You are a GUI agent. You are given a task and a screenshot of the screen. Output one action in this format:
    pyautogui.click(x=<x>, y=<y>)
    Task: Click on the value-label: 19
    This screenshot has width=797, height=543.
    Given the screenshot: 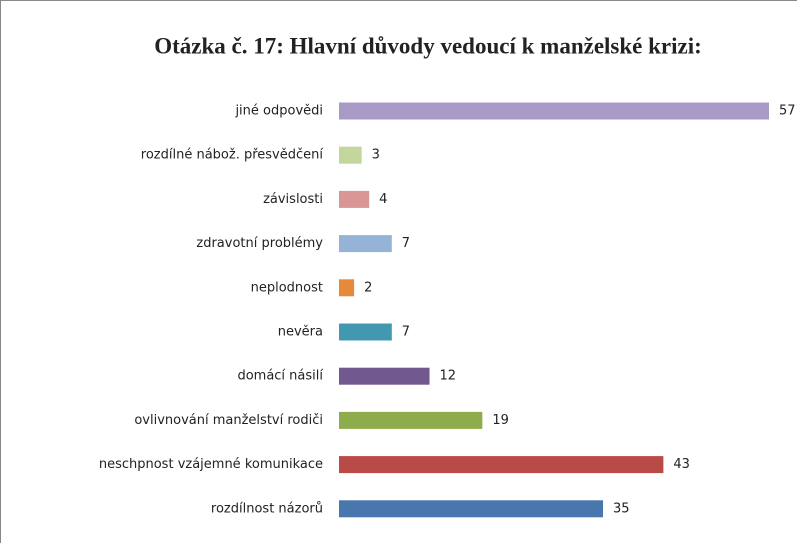 What is the action you would take?
    pyautogui.click(x=500, y=420)
    